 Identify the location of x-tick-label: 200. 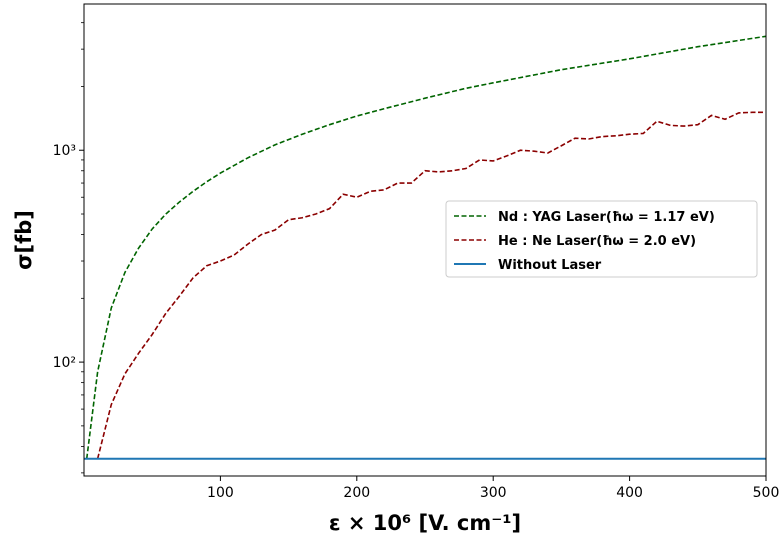
(356, 493).